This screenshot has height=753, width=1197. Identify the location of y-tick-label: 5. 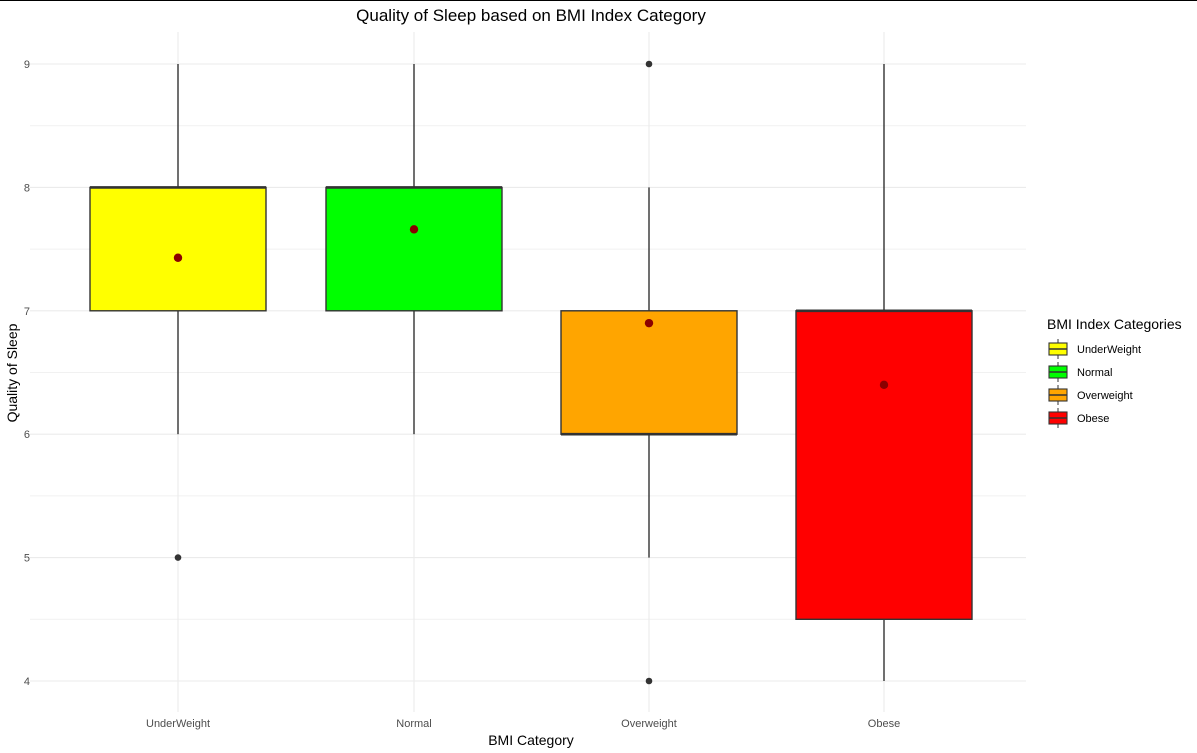
(27, 559).